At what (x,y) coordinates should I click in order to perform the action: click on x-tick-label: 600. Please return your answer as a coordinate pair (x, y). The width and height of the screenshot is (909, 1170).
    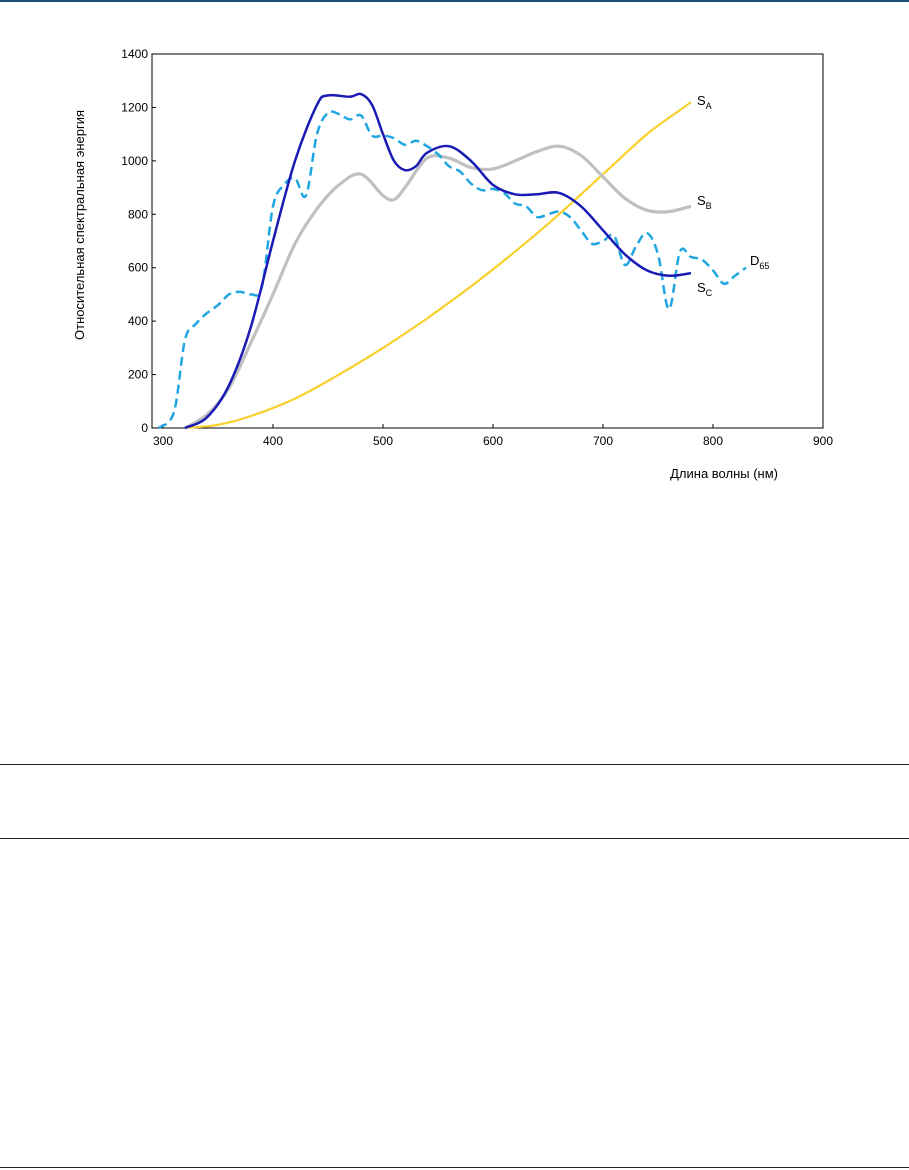
    Looking at the image, I should click on (493, 441).